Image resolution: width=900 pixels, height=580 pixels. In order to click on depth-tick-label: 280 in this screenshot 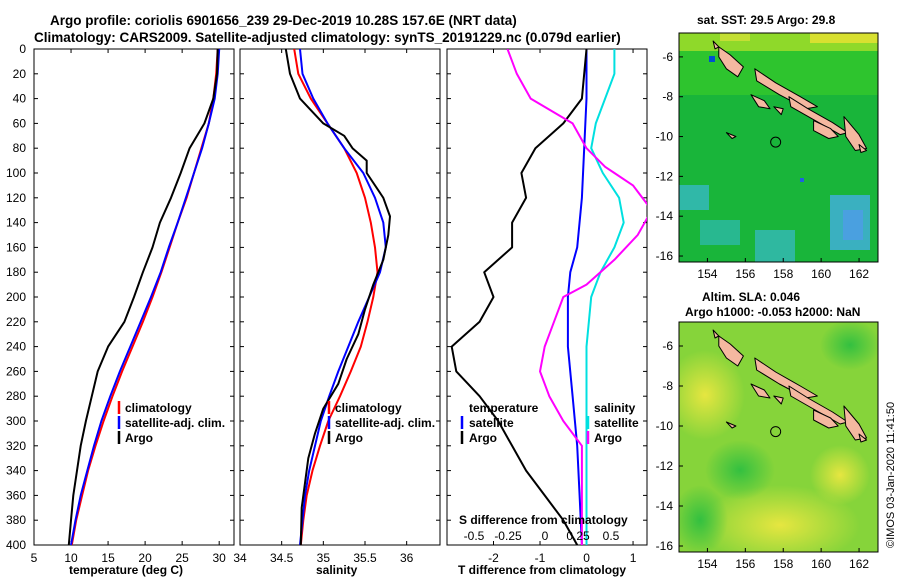, I will do `click(16, 396)`.